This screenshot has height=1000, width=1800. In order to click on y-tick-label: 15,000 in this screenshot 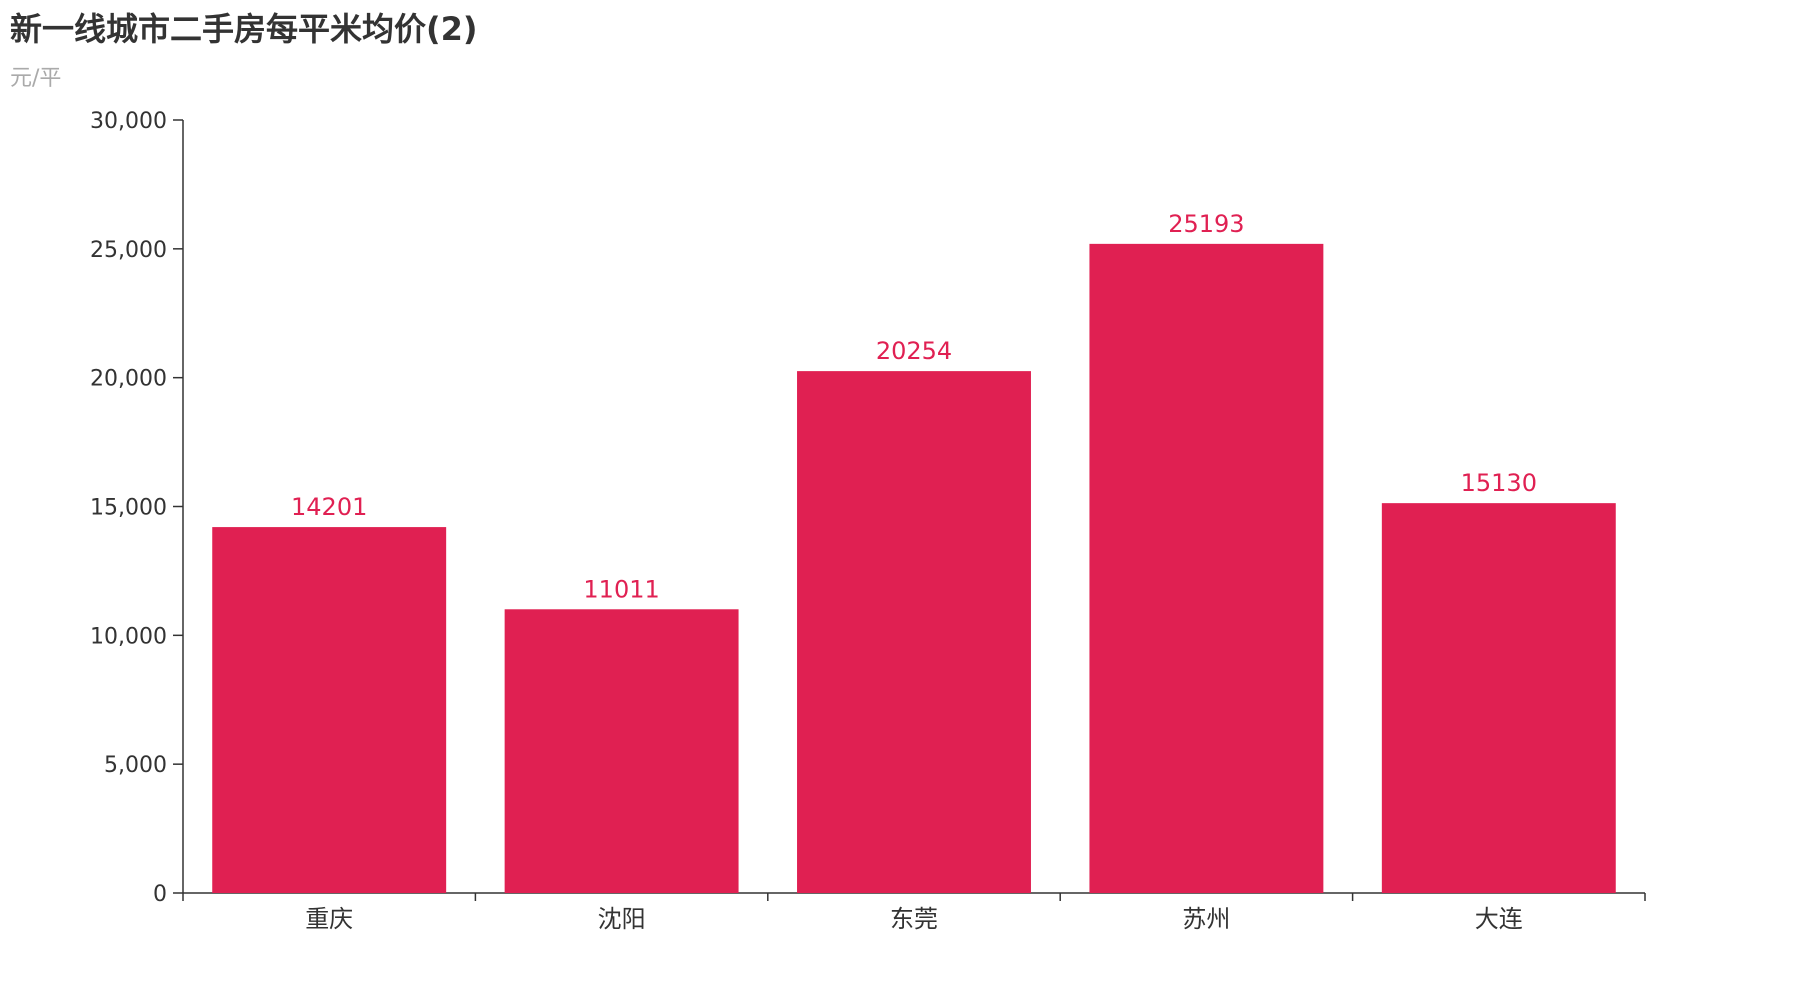, I will do `click(128, 508)`.